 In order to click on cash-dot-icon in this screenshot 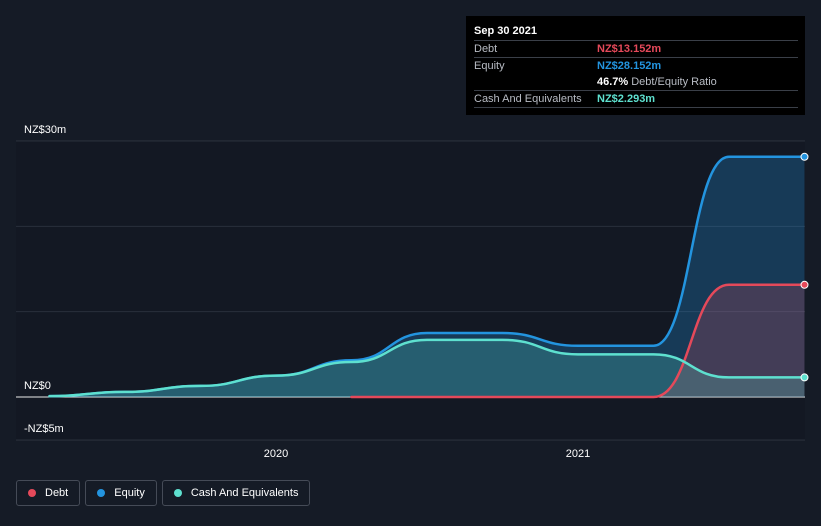, I will do `click(177, 493)`.